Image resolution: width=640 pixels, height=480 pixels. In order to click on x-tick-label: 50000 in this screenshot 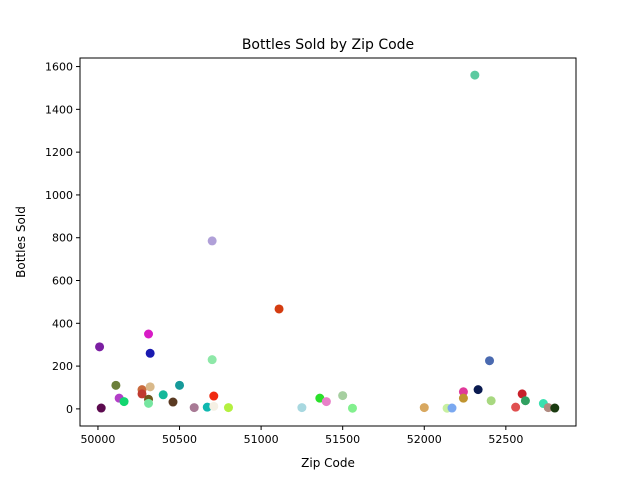, I will do `click(97, 439)`.